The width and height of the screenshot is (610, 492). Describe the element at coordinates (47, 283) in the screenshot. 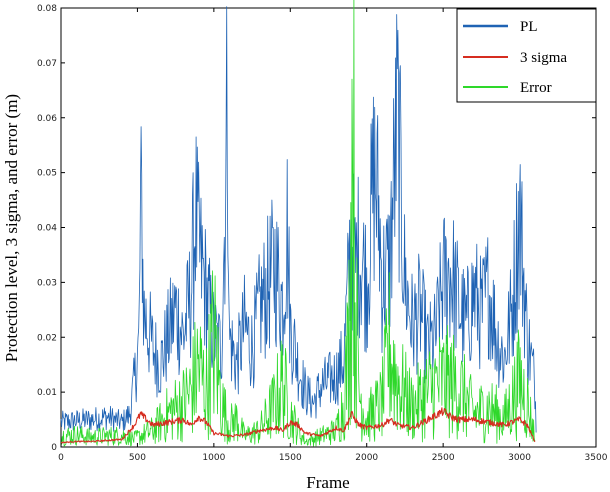

I see `y-tick-label: 0.03` at that location.